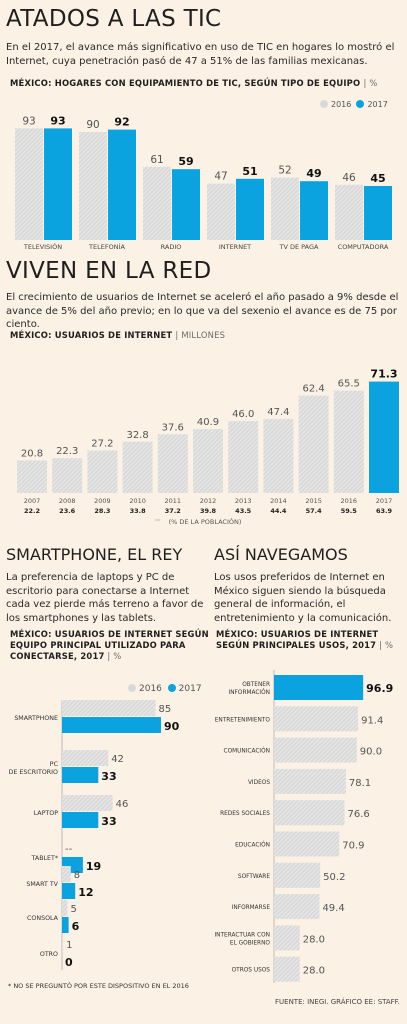  I want to click on section2-subtitle-text: MÉXICO: USUARIOS DE INTERNET, so click(91, 335).